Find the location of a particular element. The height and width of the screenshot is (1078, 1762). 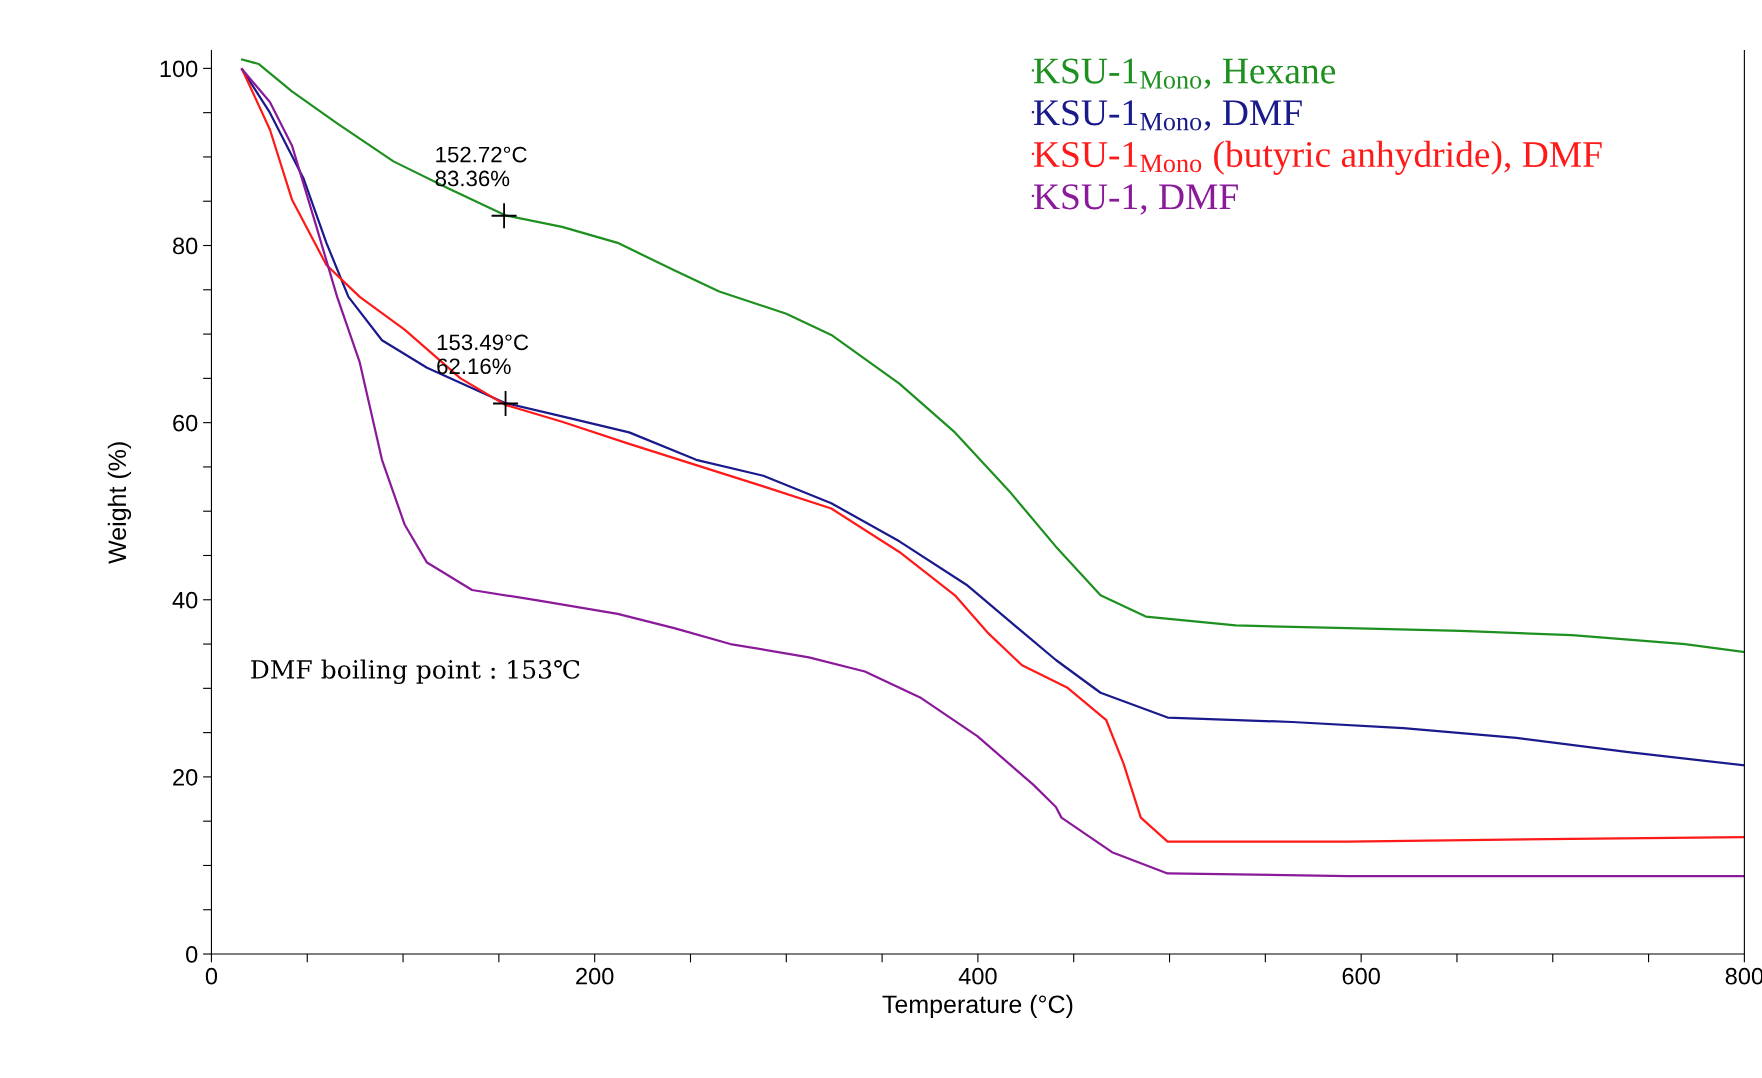

y-tick-label: 20 is located at coordinates (185, 777).